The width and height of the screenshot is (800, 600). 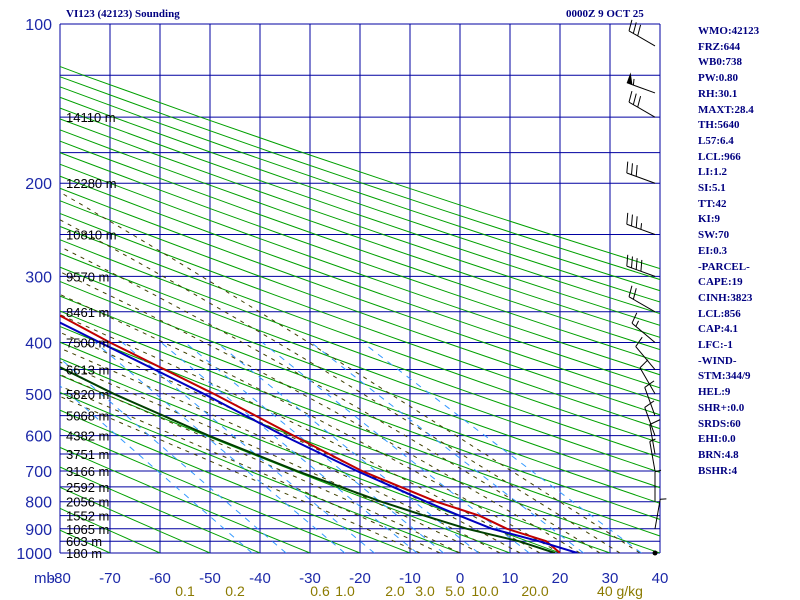 What do you see at coordinates (716, 140) in the screenshot?
I see `stat-l57: L57:6.4` at bounding box center [716, 140].